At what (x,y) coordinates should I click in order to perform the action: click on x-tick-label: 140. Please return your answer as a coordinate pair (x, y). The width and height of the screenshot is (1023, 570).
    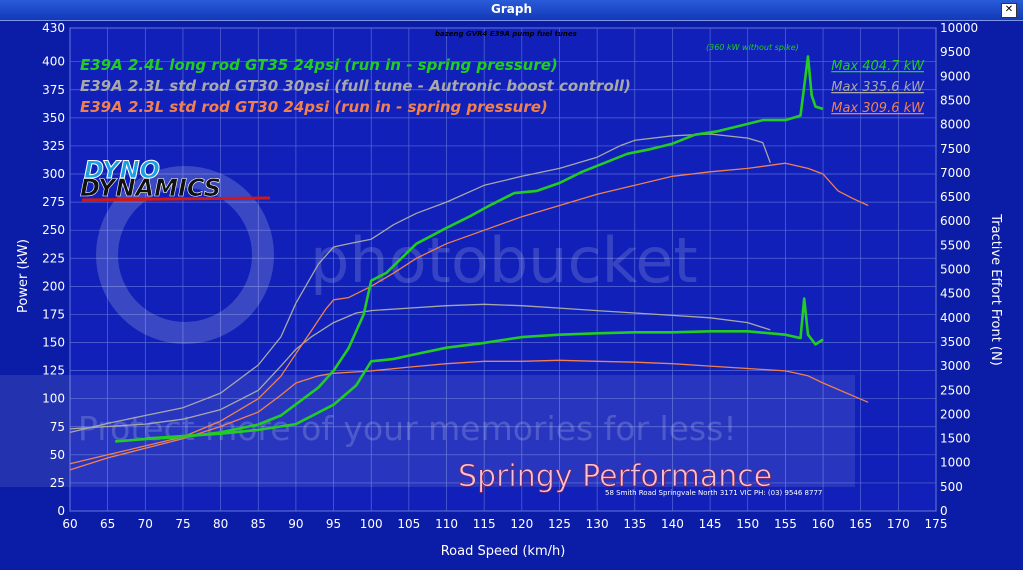
    Looking at the image, I should click on (672, 524).